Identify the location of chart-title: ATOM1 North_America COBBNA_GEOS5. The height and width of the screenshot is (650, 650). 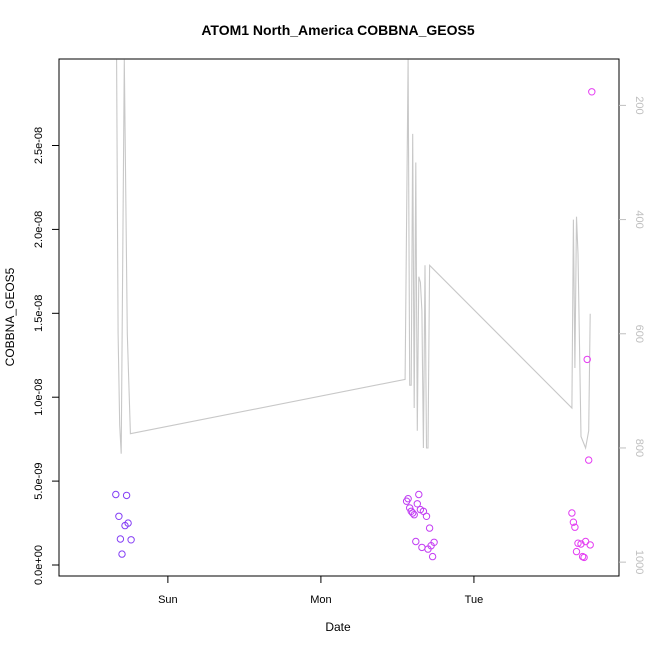
(338, 30).